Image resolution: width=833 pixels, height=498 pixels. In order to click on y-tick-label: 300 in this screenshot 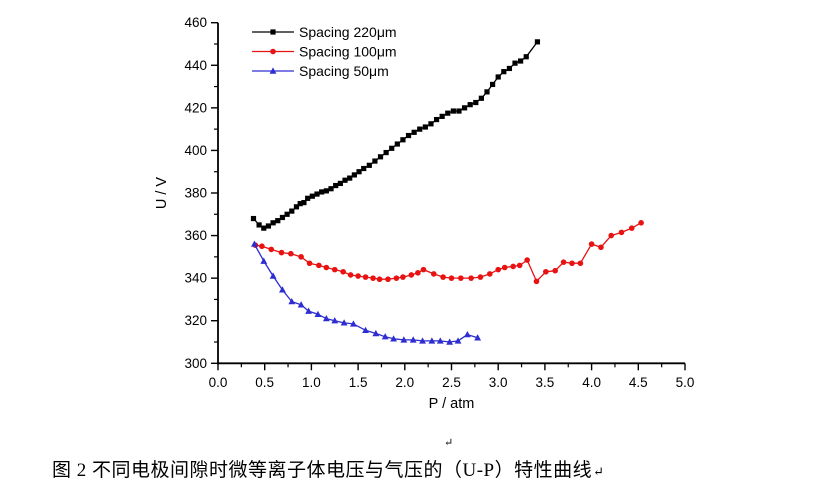, I will do `click(195, 363)`.